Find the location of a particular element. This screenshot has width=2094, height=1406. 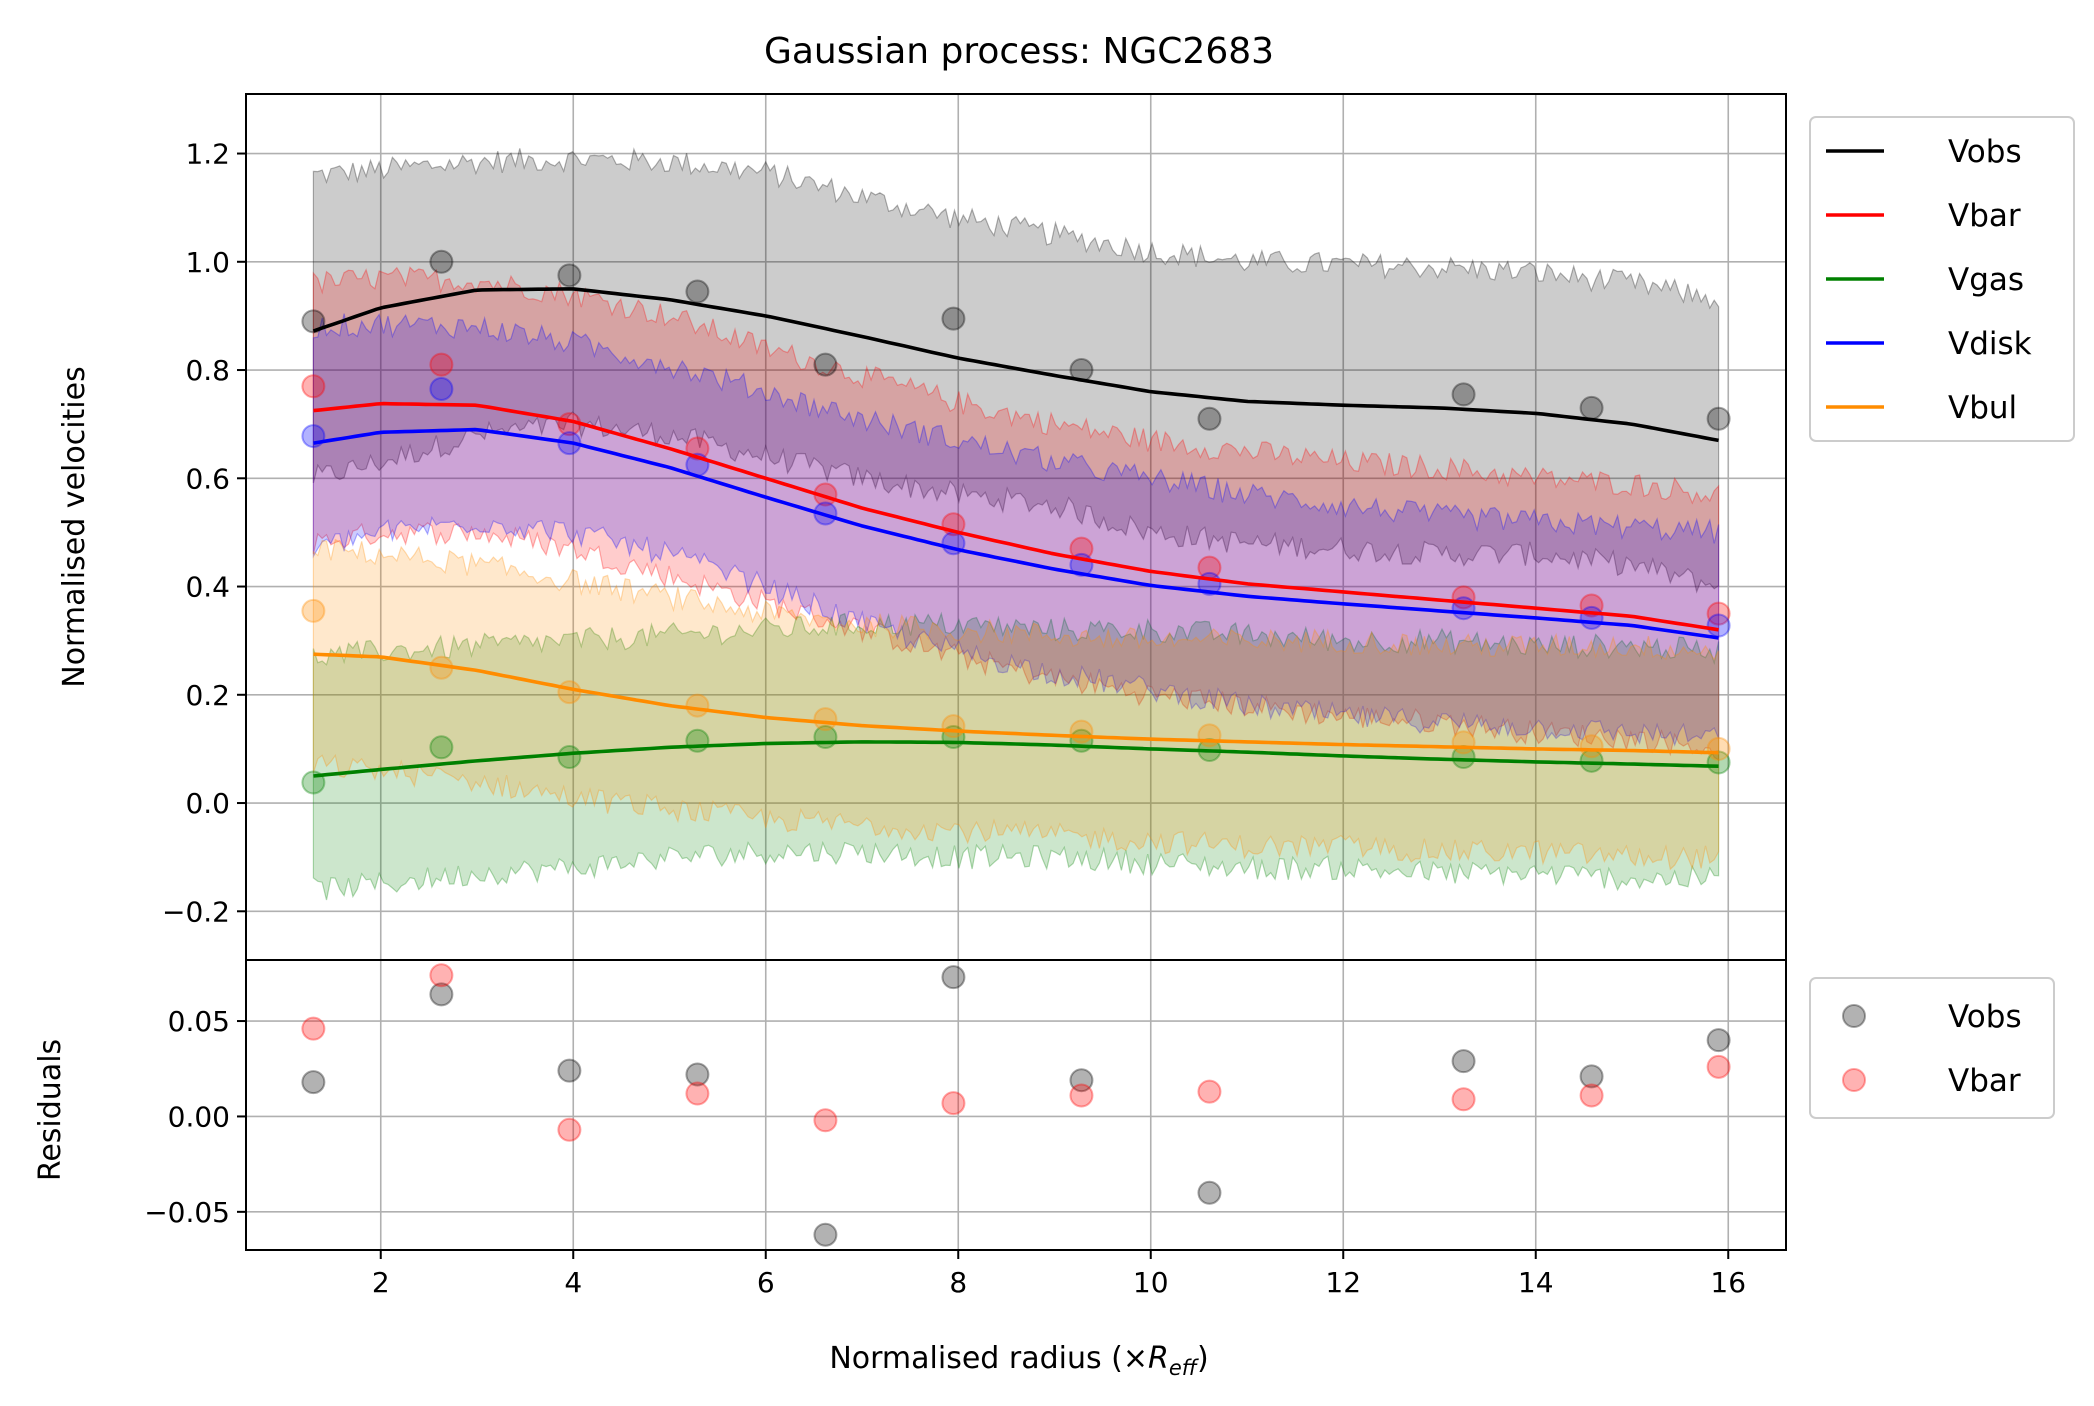

x-tick-label: 4 is located at coordinates (573, 1282).